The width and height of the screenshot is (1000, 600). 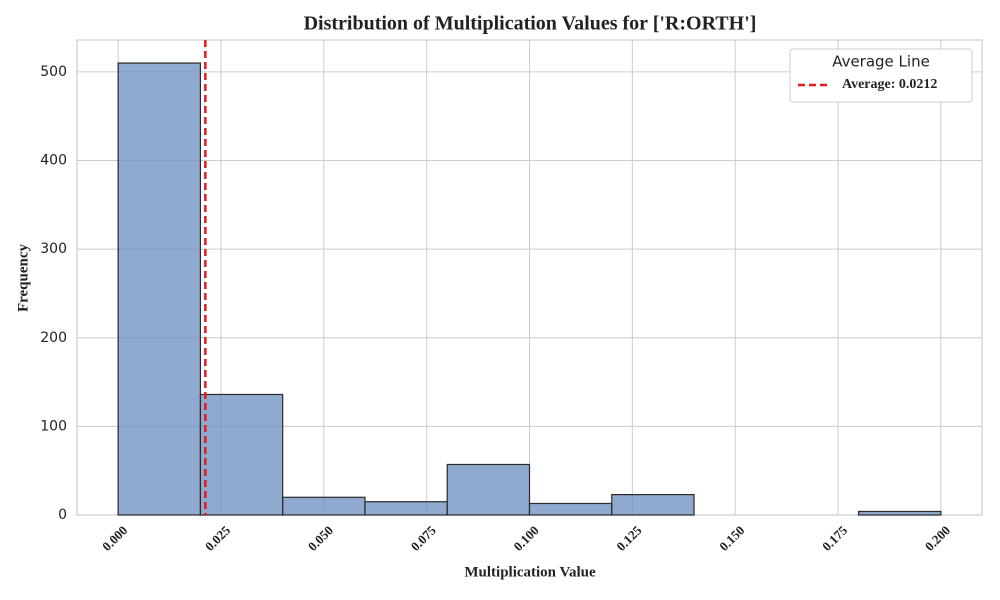 What do you see at coordinates (320, 538) in the screenshot?
I see `x-tick-label: 0.050` at bounding box center [320, 538].